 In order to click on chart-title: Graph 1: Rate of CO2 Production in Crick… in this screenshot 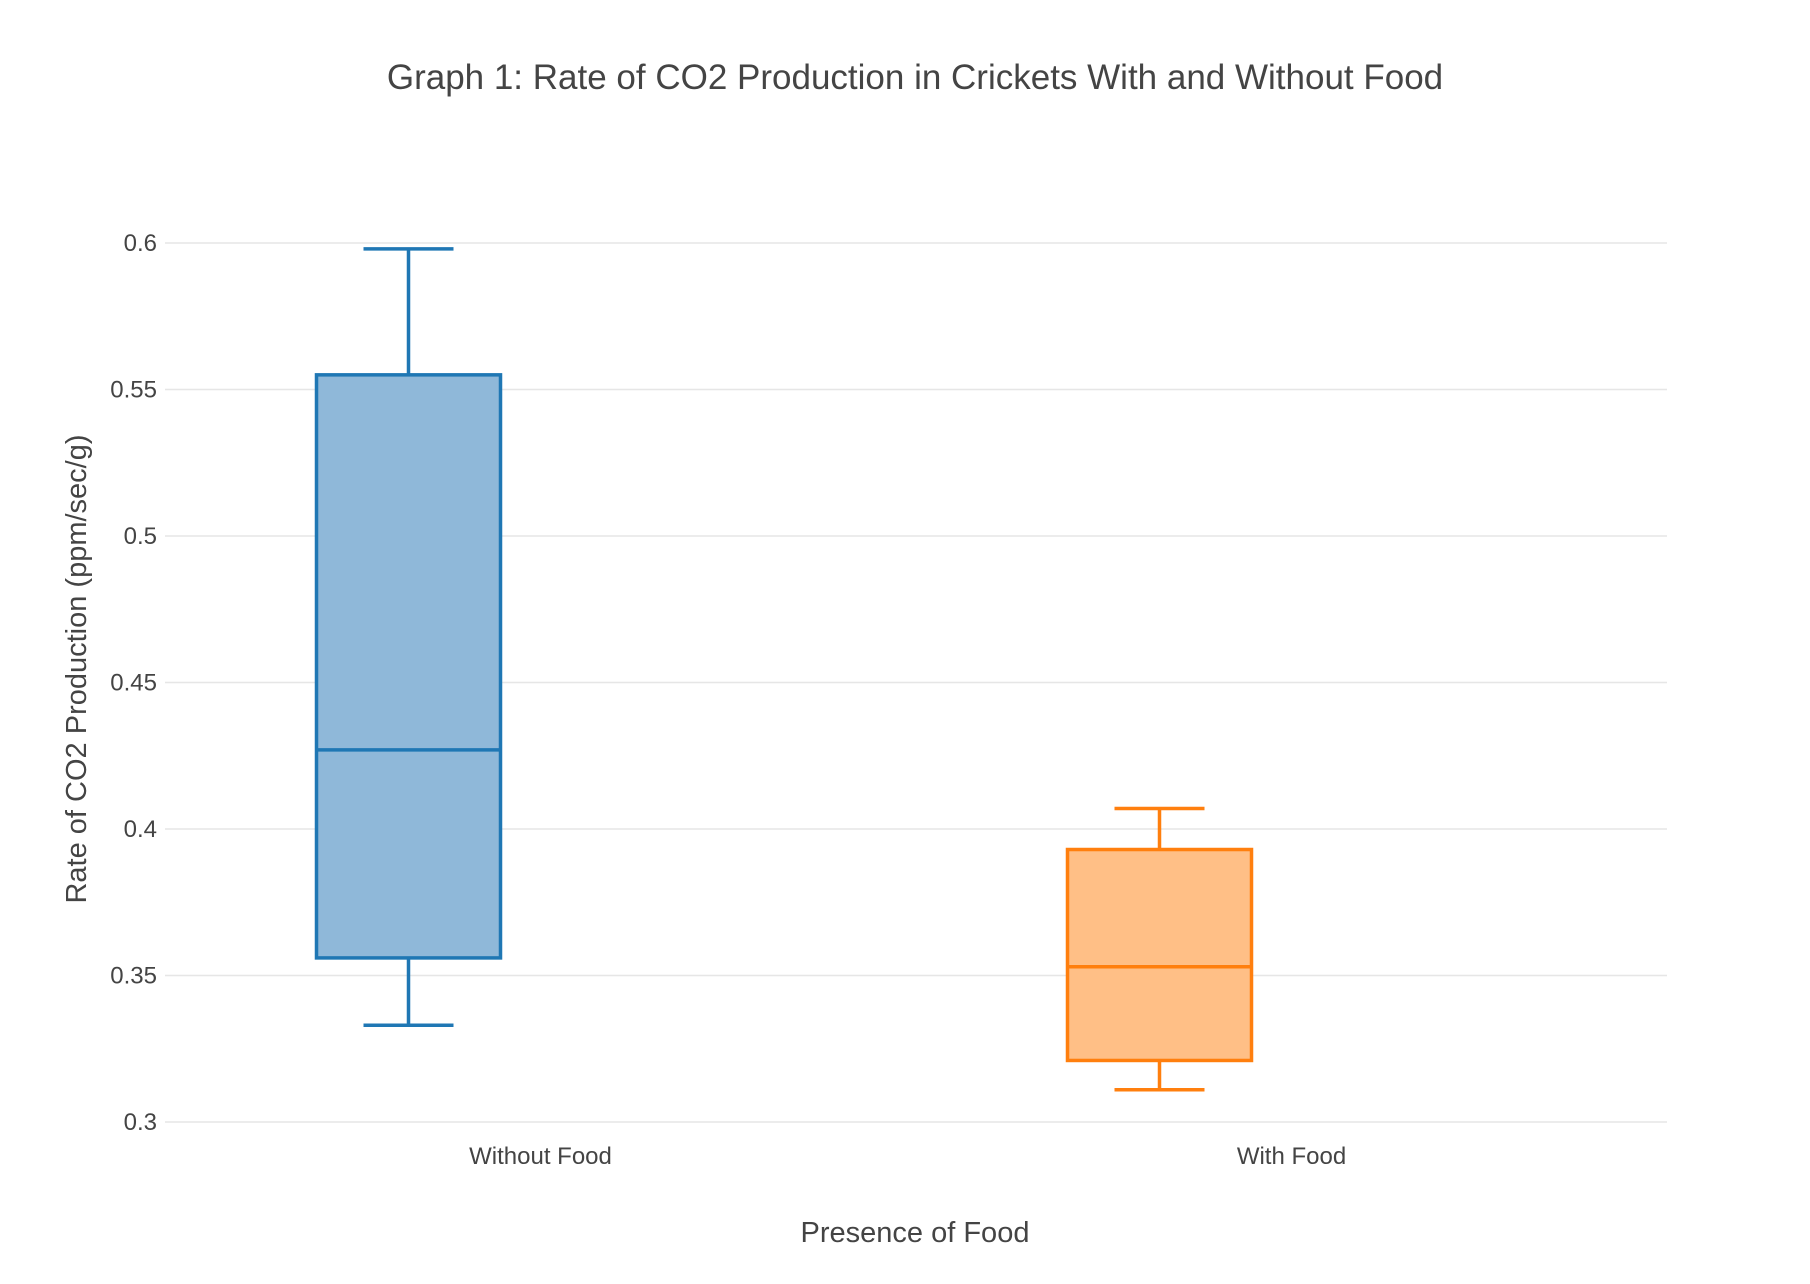, I will do `click(915, 77)`.